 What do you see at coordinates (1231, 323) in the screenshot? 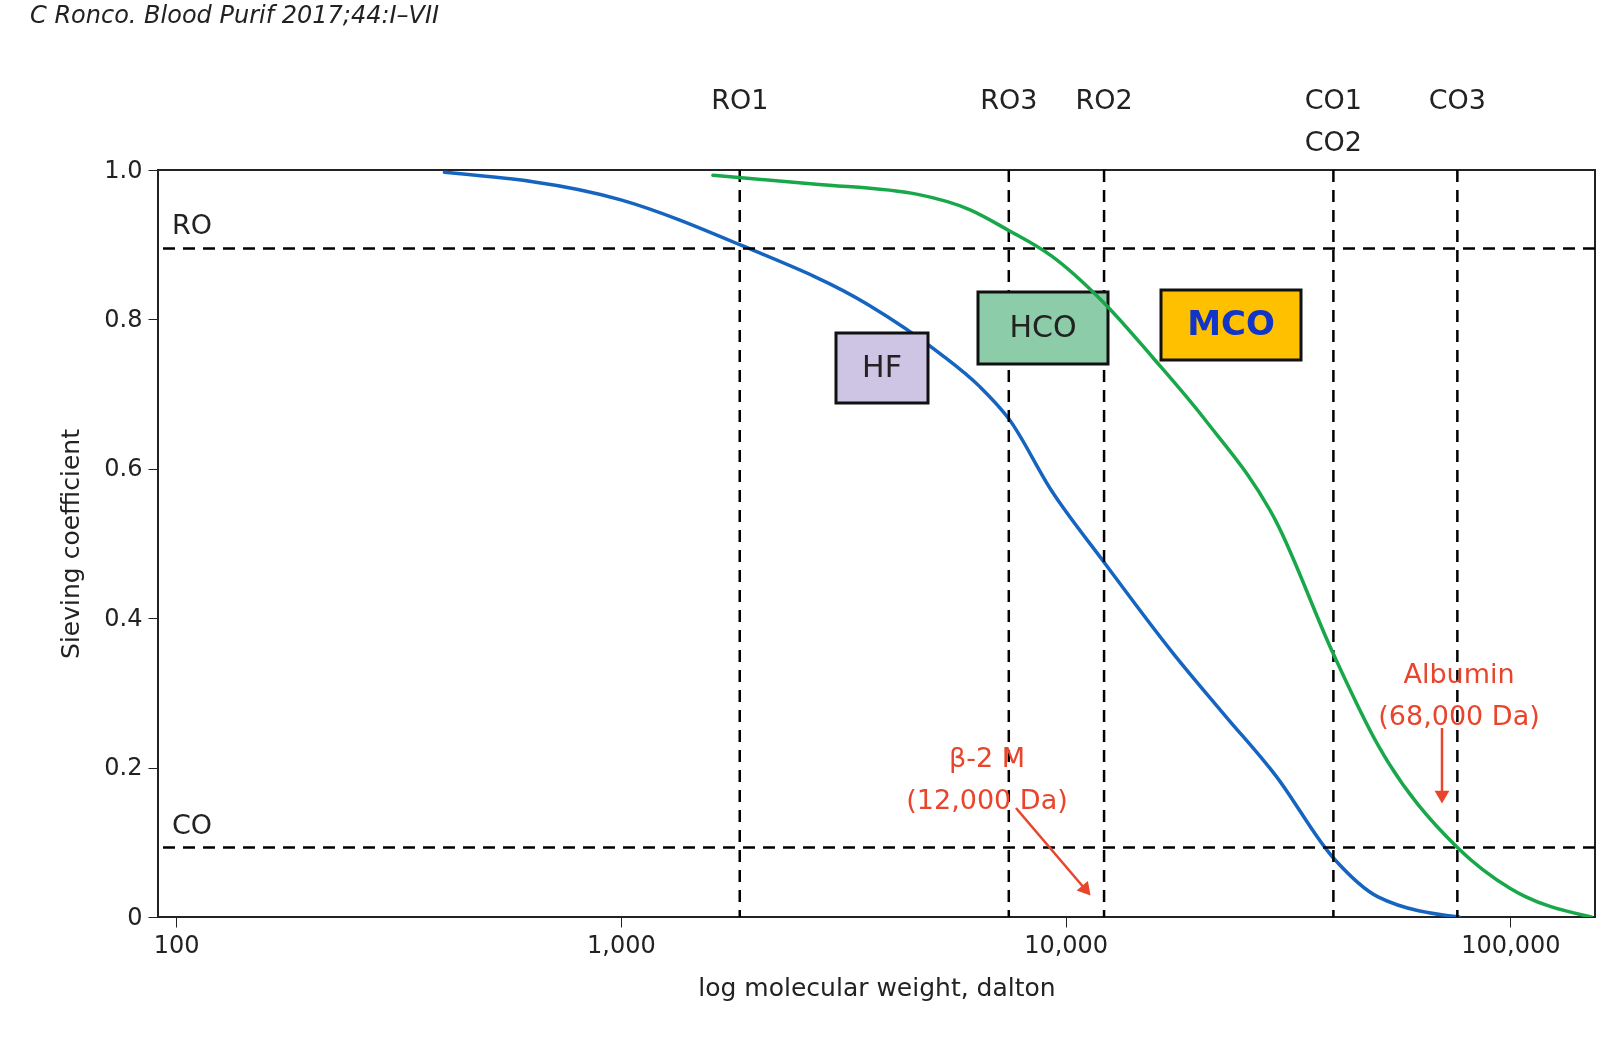
I see `annotation: MCO` at bounding box center [1231, 323].